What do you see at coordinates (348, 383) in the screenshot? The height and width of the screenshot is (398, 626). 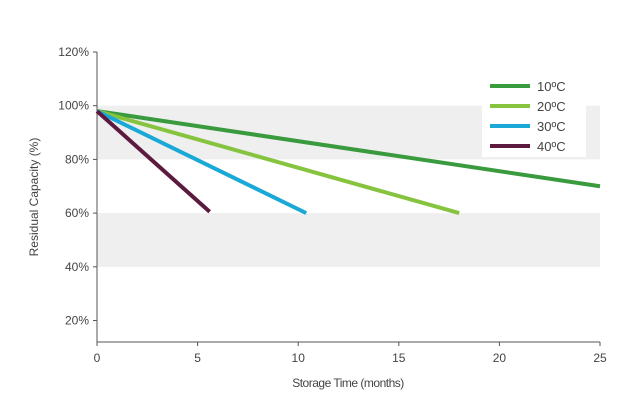 I see `x-axis-title: Storage Time (months)` at bounding box center [348, 383].